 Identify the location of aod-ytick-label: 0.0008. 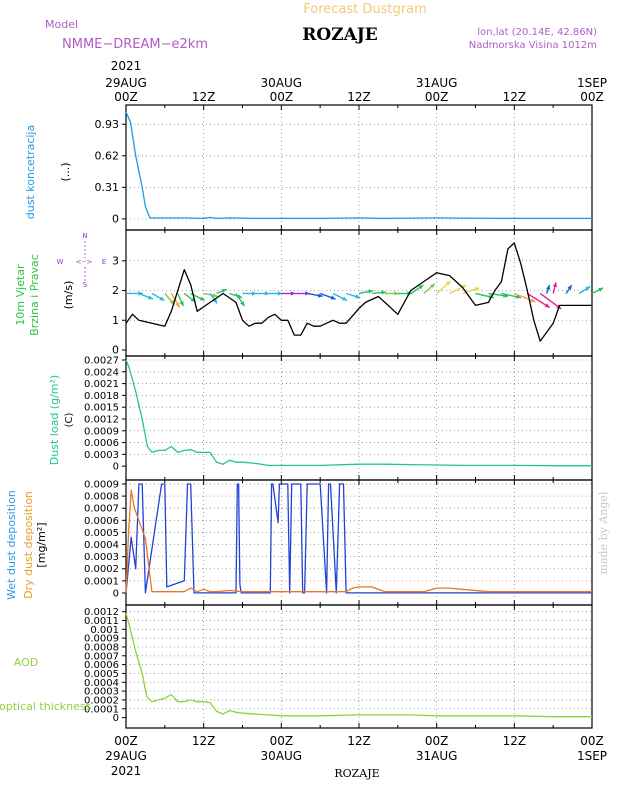
(101, 647).